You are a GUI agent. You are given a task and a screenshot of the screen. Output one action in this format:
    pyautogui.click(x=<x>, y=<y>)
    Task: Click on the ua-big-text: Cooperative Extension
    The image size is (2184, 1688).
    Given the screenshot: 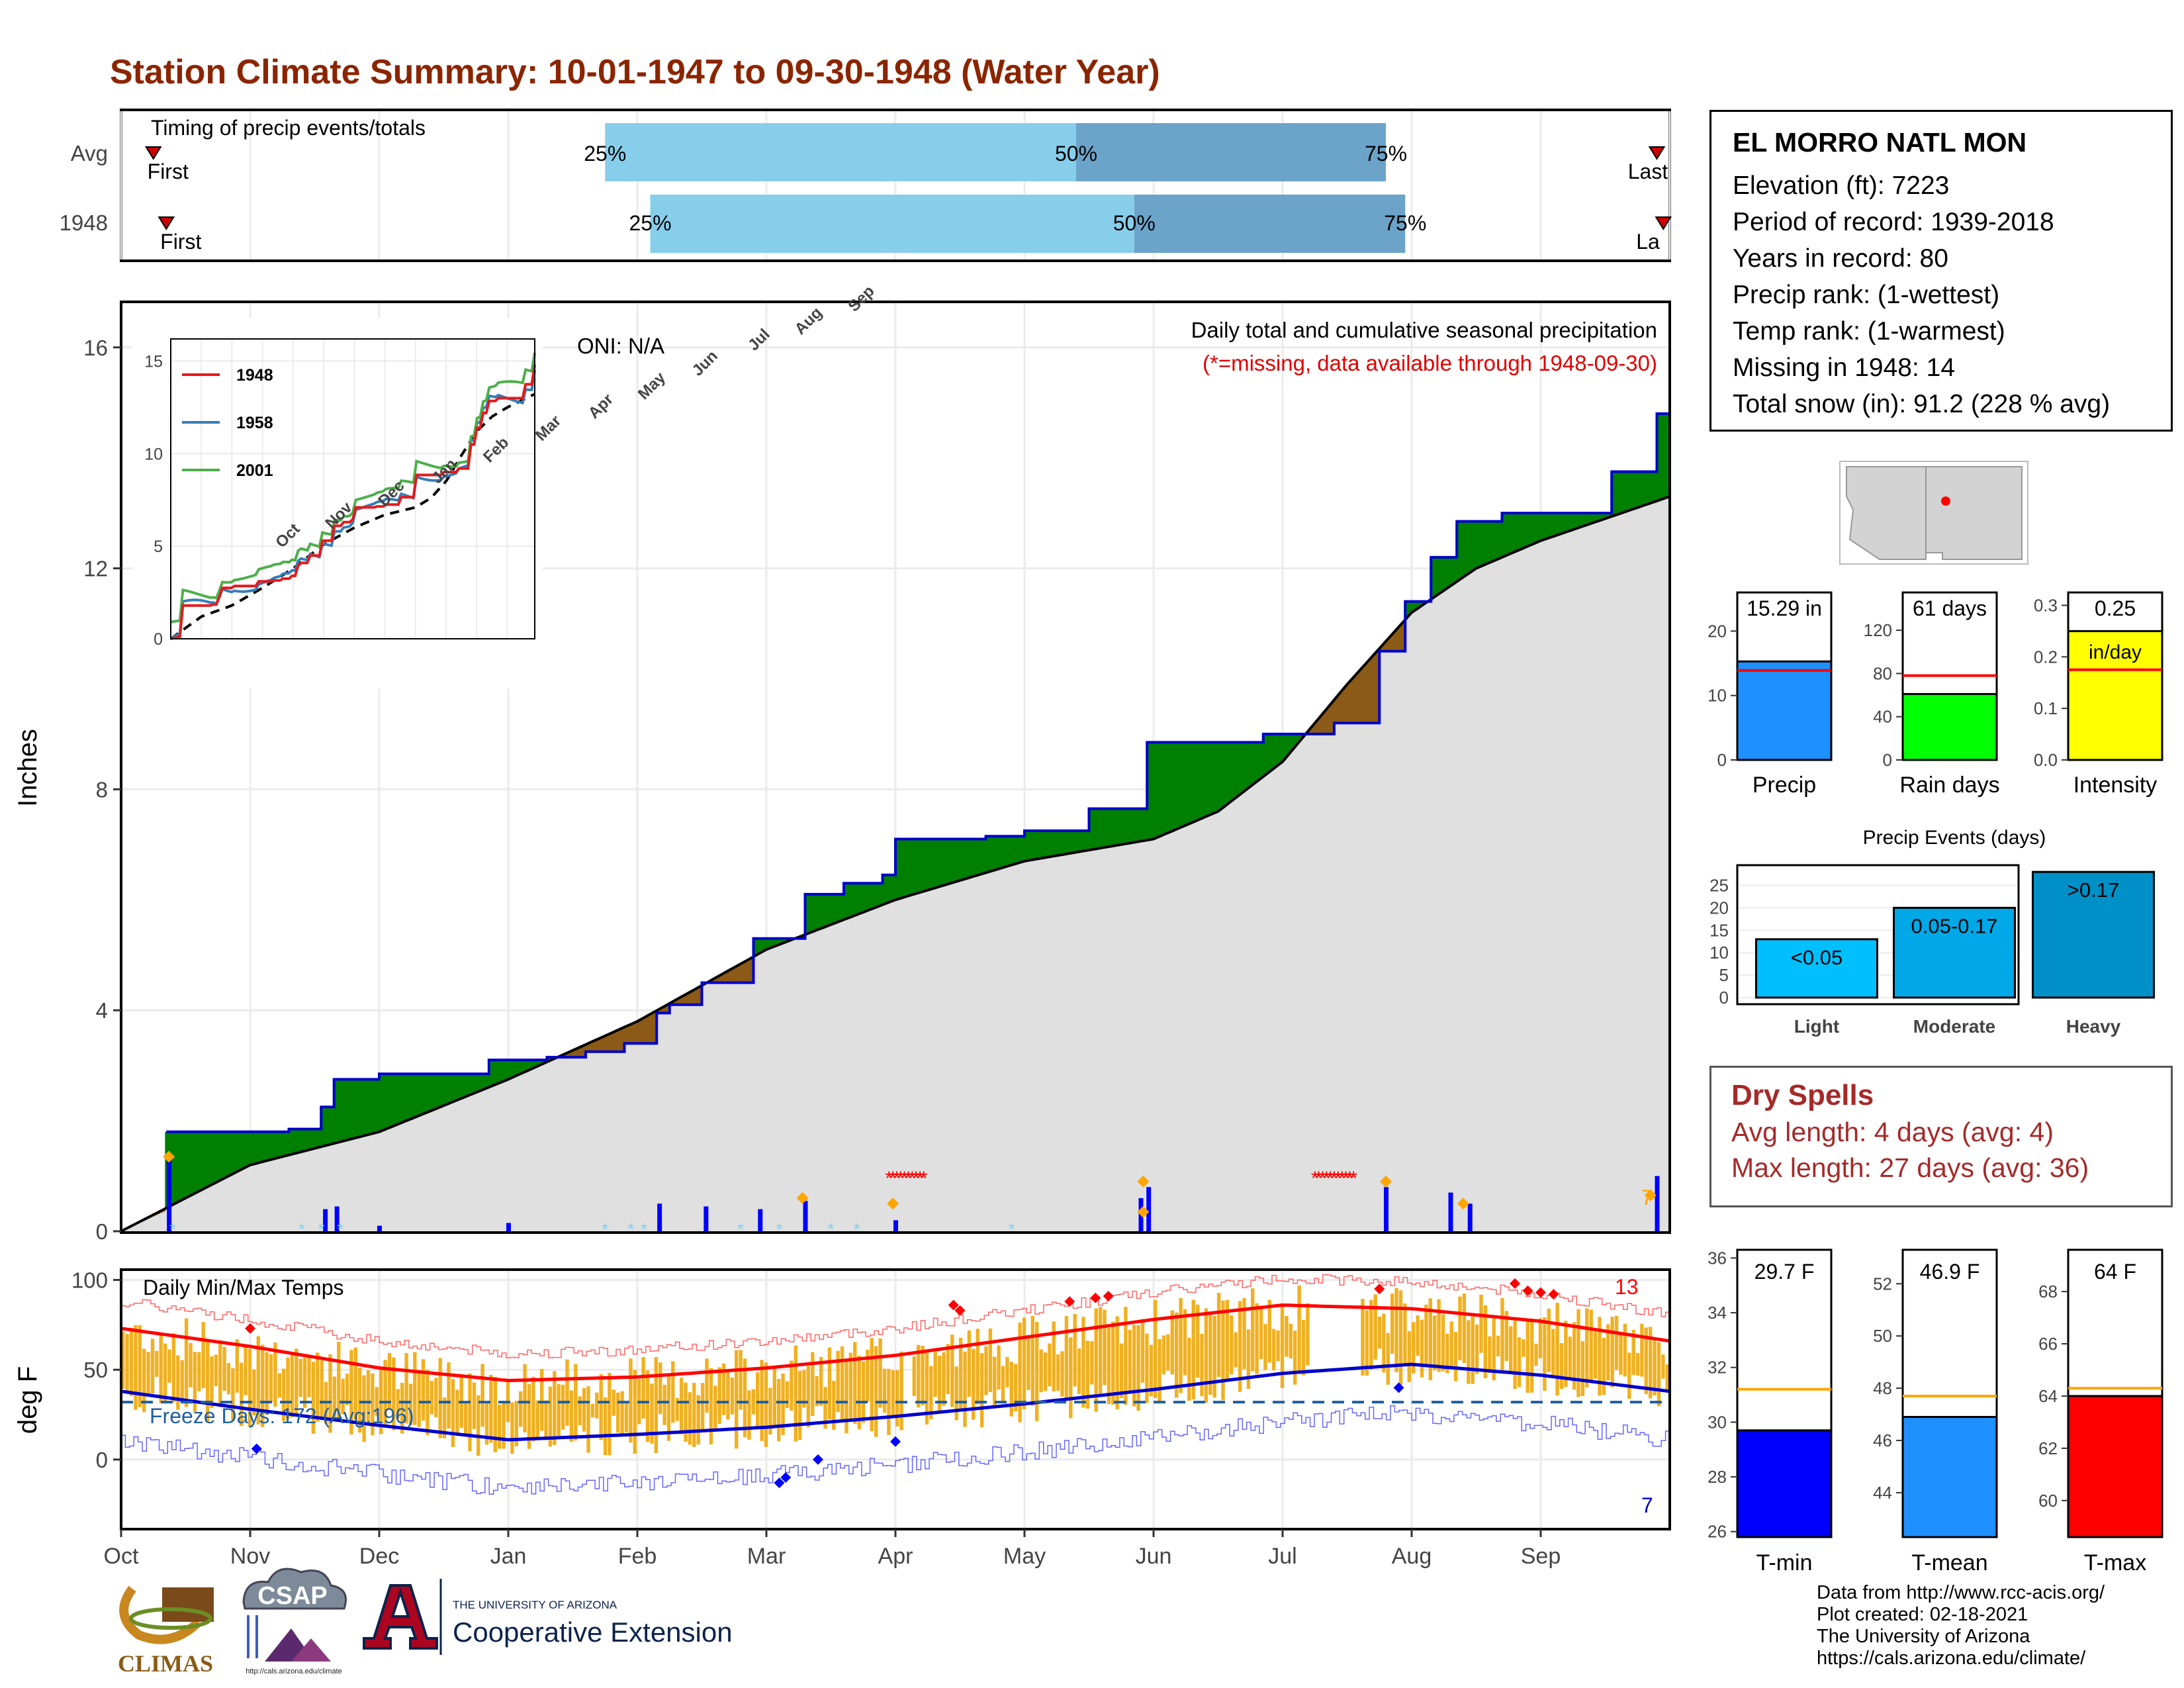 What is the action you would take?
    pyautogui.click(x=593, y=1632)
    